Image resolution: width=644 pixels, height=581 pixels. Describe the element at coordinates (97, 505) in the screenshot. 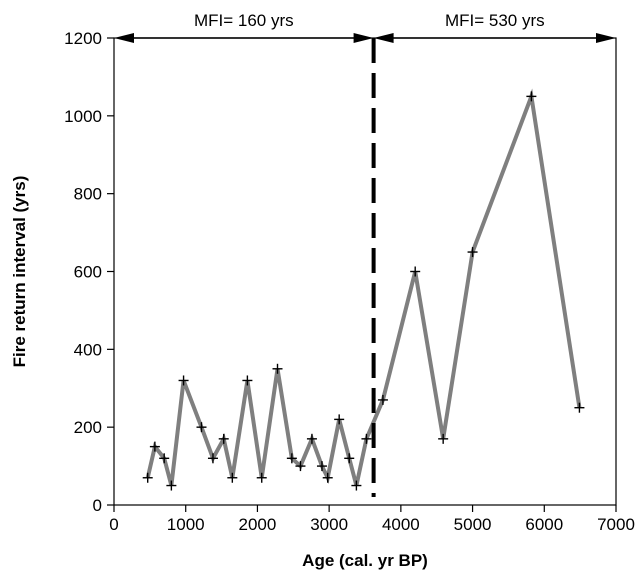

I see `y-tick-label: 0` at that location.